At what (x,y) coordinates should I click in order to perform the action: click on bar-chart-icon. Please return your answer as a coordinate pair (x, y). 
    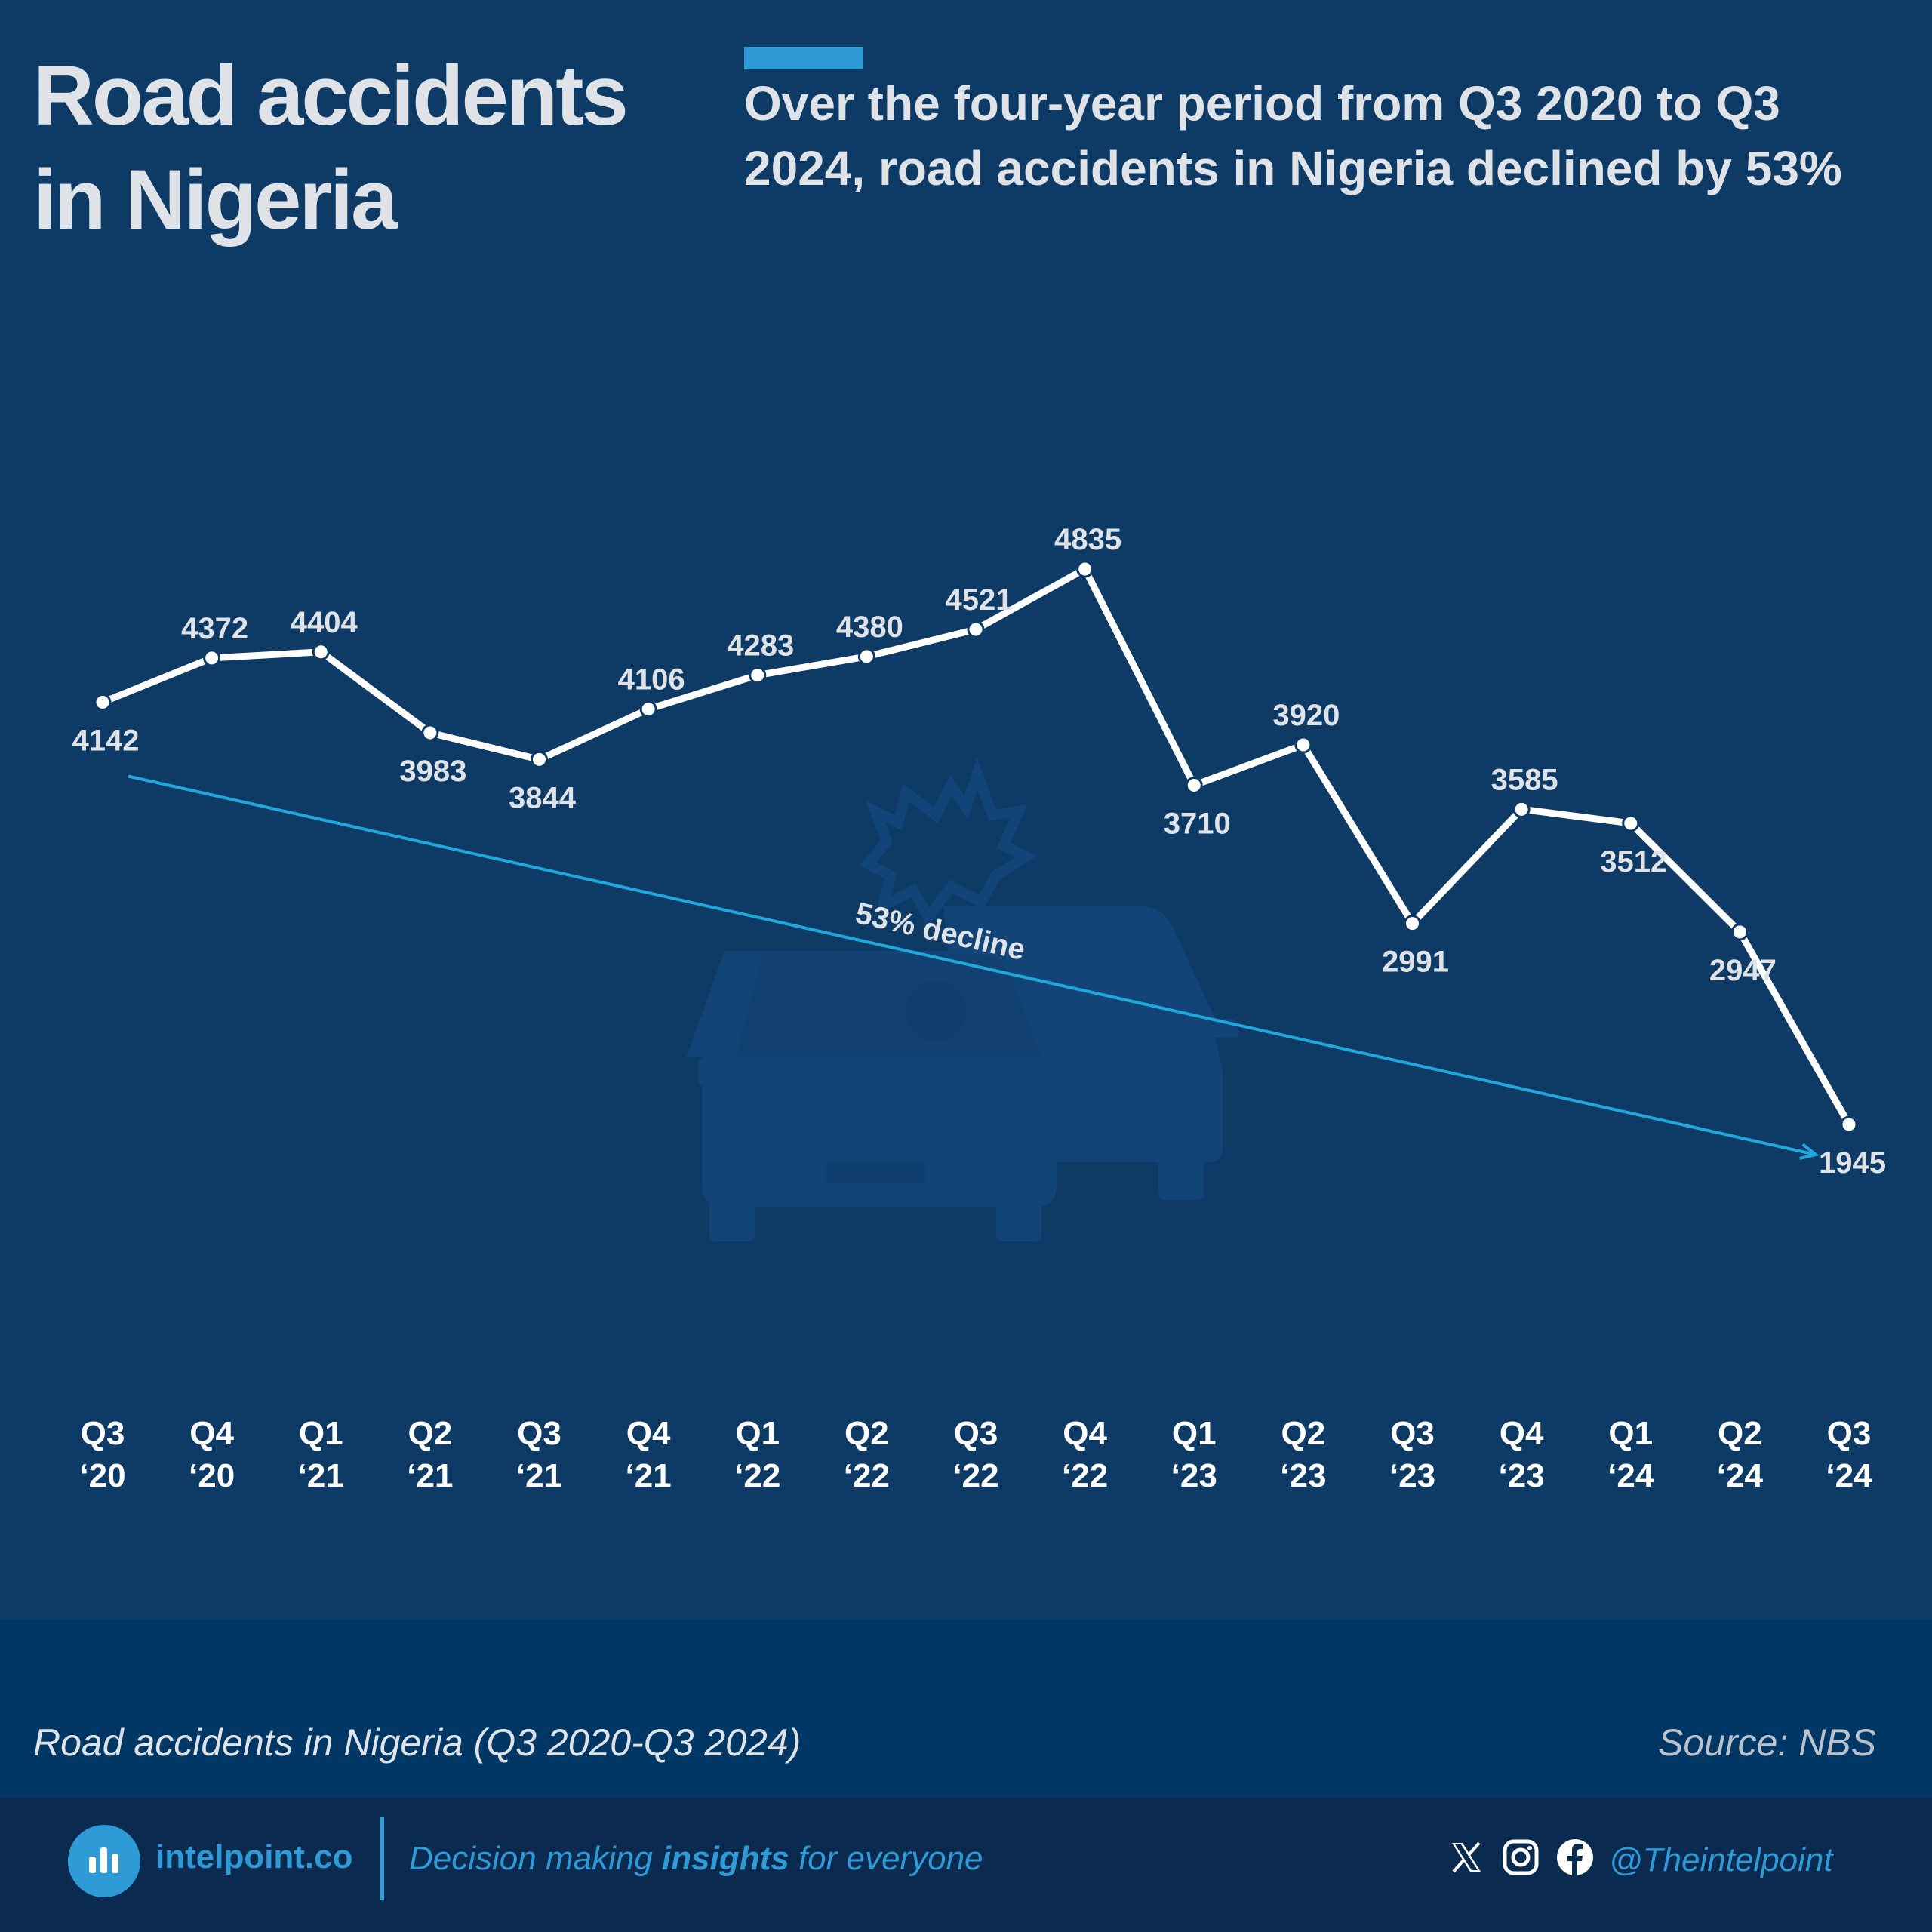
    Looking at the image, I should click on (103, 1860).